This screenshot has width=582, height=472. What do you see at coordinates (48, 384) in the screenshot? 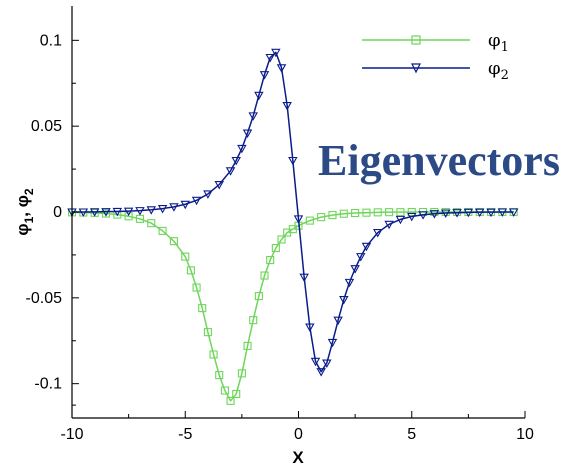
I see `y-tick-label: -0.1` at bounding box center [48, 384].